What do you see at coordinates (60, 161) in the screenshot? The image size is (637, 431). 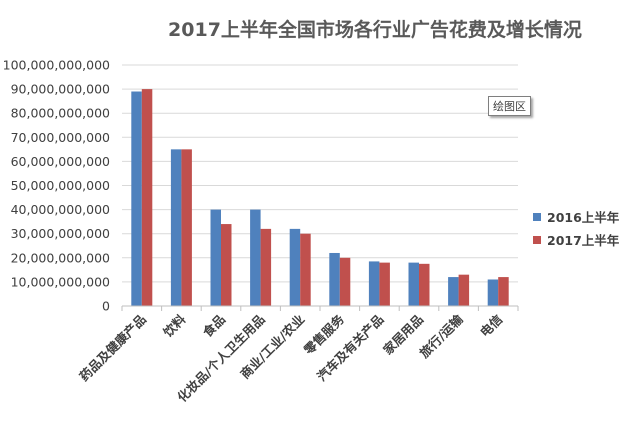 I see `y-tick-label: 60,000,000,000` at bounding box center [60, 161].